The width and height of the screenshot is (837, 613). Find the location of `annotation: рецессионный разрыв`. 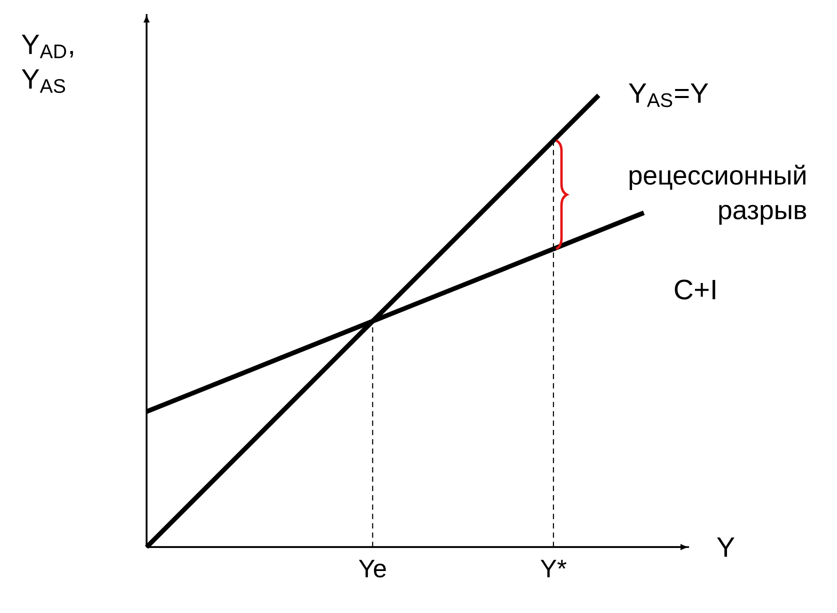

annotation: рецессионный разрыв is located at coordinates (718, 194).